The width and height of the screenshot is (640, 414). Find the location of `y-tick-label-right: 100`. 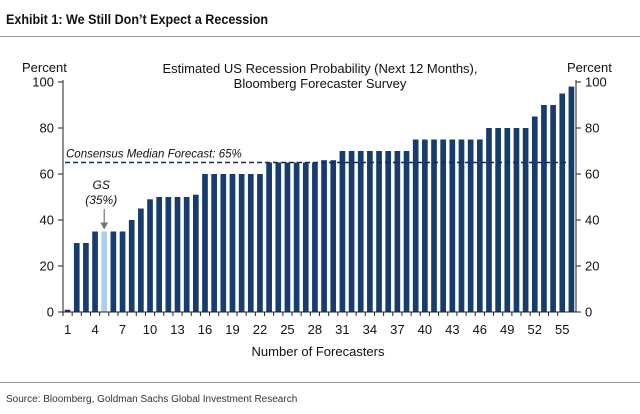

y-tick-label-right: 100 is located at coordinates (596, 82).